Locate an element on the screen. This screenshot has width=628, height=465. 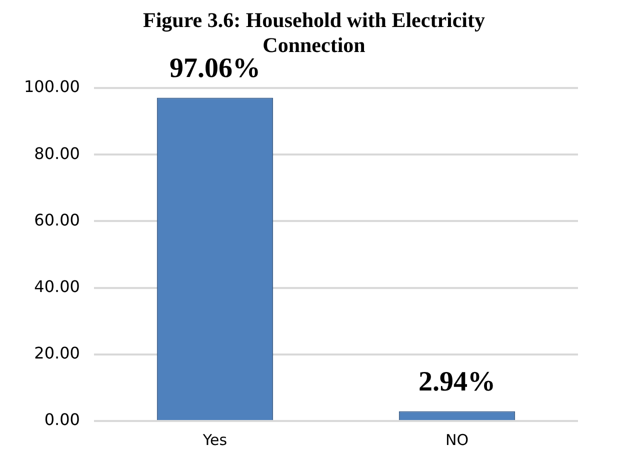
y-tick-label: 60.00 is located at coordinates (57, 220).